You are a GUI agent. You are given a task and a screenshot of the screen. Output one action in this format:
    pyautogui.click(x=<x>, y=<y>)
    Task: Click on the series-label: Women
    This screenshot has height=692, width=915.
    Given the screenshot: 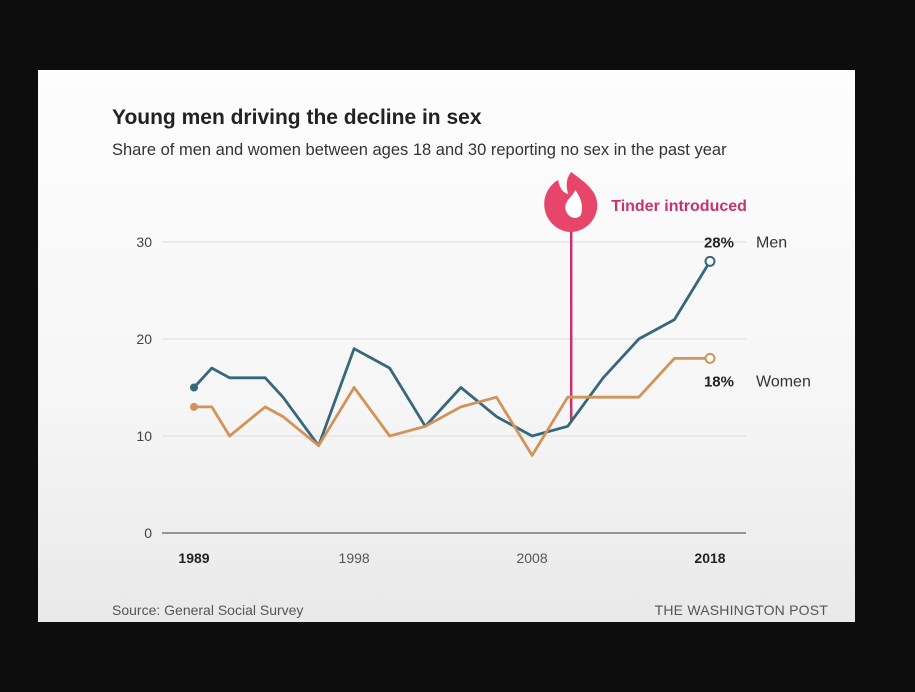 What is the action you would take?
    pyautogui.click(x=783, y=381)
    